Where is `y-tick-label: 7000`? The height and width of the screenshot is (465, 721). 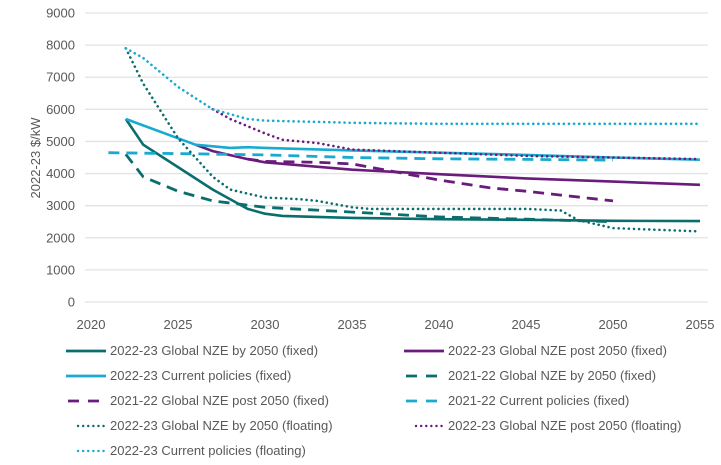
y-tick-label: 7000 is located at coordinates (60, 77).